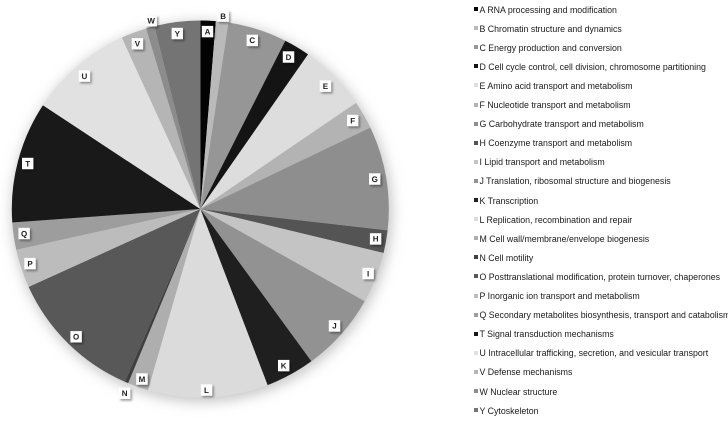  What do you see at coordinates (376, 239) in the screenshot?
I see `svg-text: H` at bounding box center [376, 239].